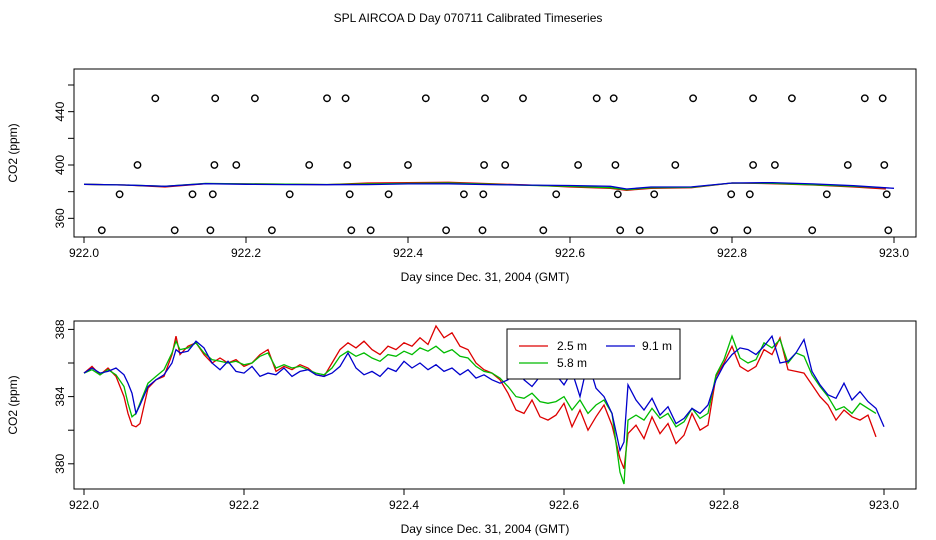 This screenshot has height=540, width=936. I want to click on legend-label-5-8m: 5.8 m, so click(572, 363).